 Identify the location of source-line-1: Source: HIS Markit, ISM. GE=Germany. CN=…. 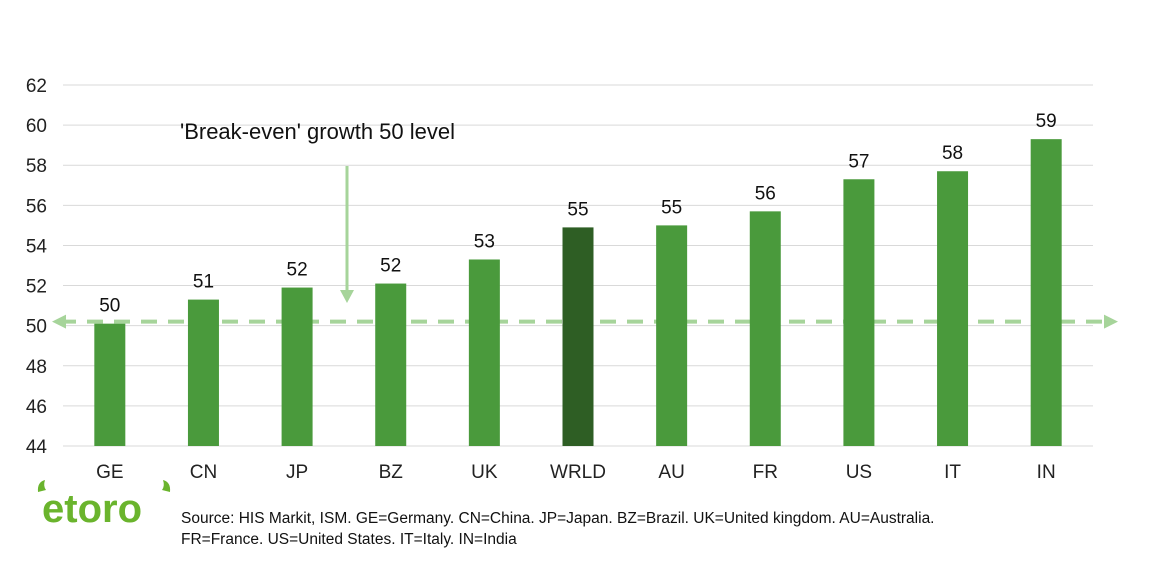
(558, 518).